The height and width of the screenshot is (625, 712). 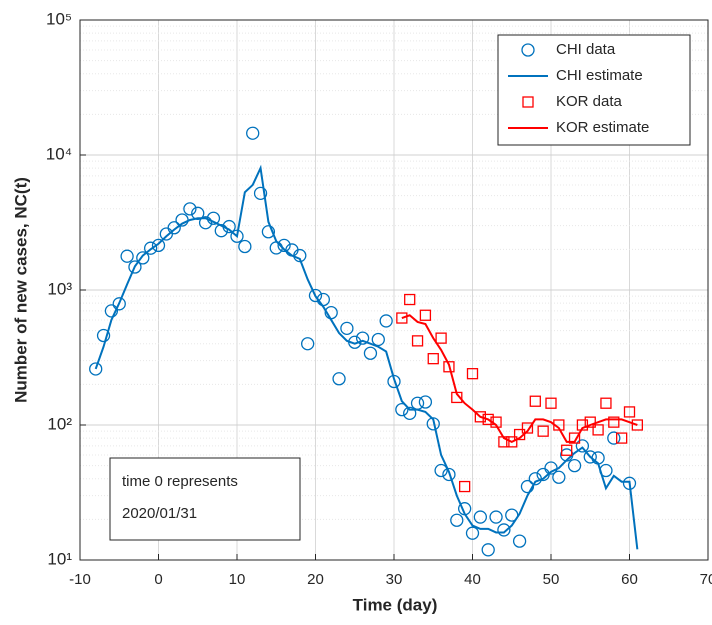 I want to click on x-tick-label: -10, so click(x=80, y=579).